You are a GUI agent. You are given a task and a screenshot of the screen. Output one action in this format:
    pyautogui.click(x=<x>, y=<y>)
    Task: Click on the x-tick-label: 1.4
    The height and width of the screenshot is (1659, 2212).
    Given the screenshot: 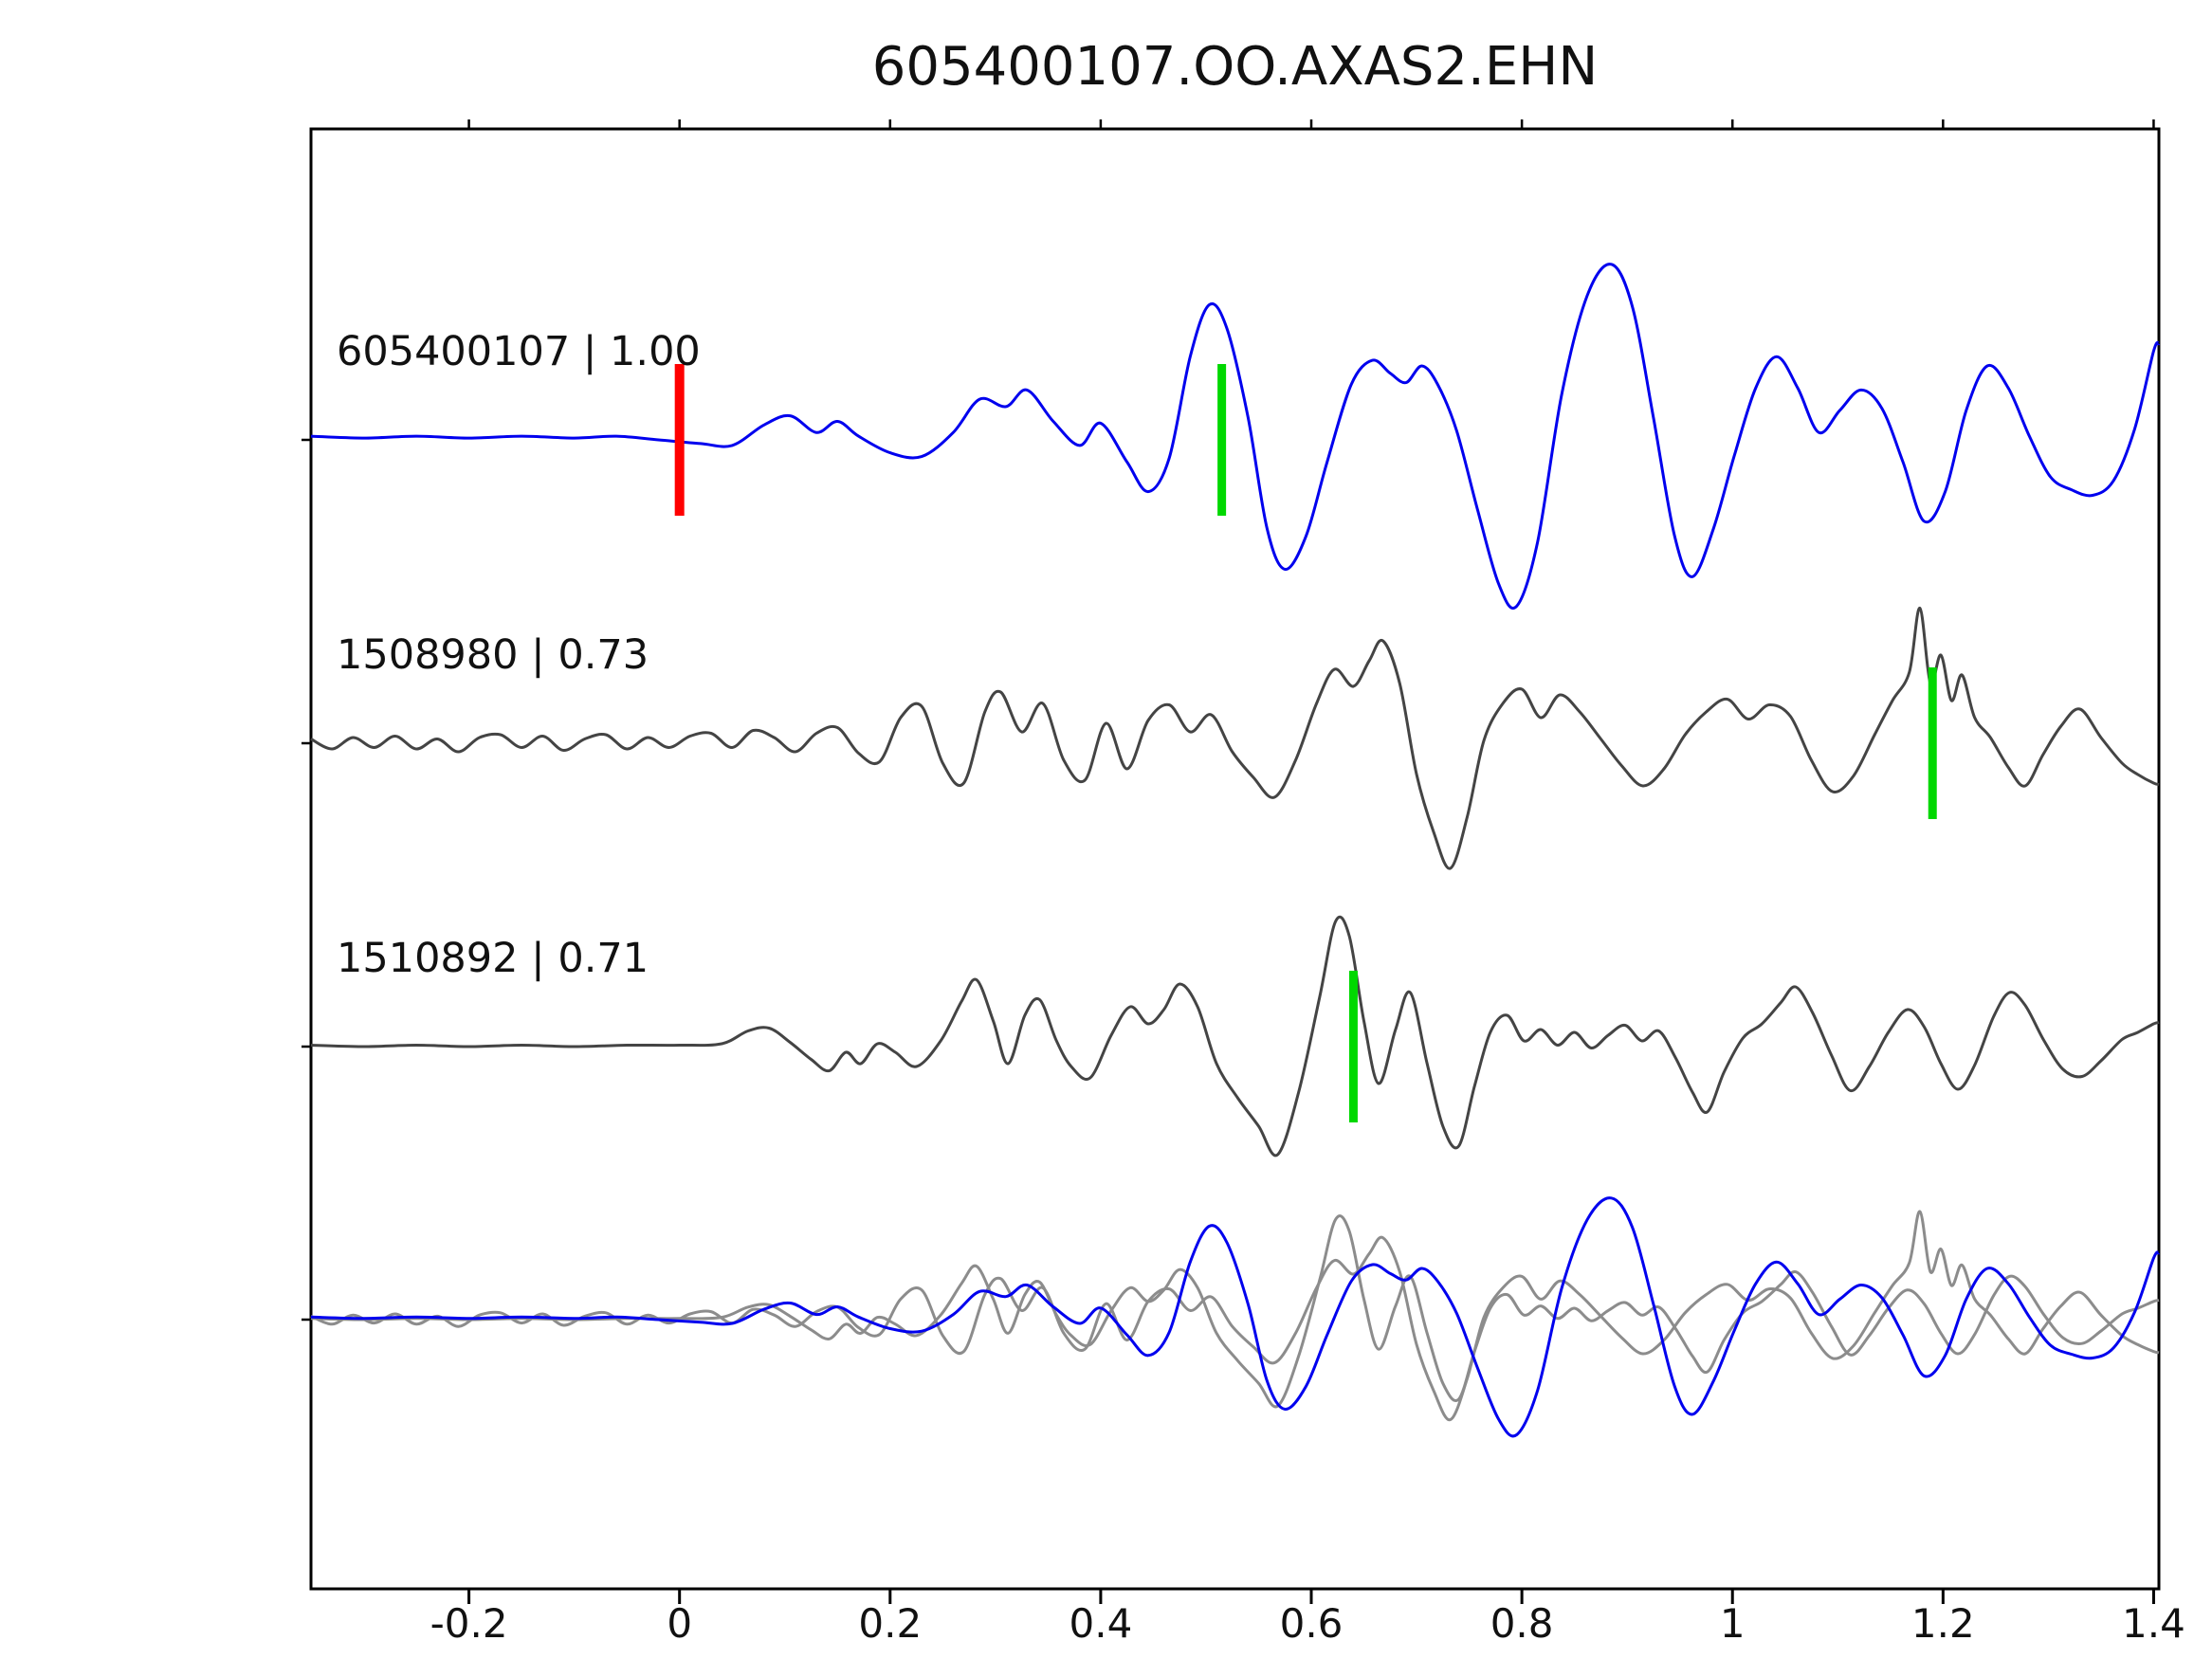 What is the action you would take?
    pyautogui.click(x=2153, y=1623)
    